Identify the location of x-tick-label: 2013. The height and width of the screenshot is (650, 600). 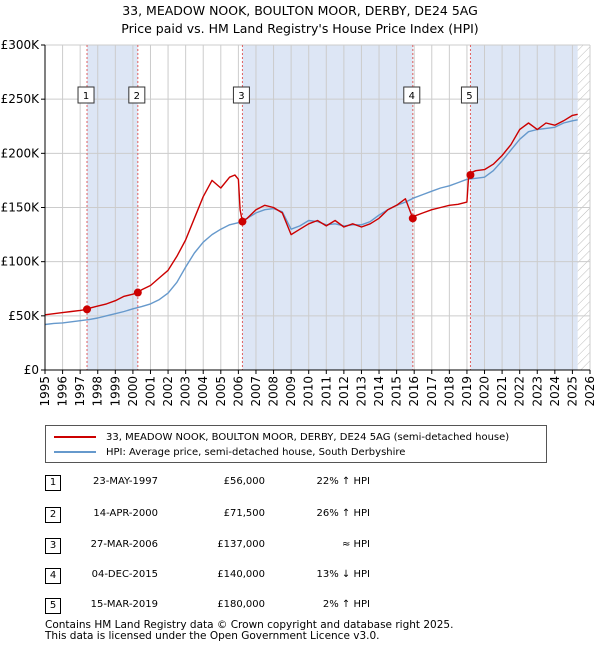
(361, 391).